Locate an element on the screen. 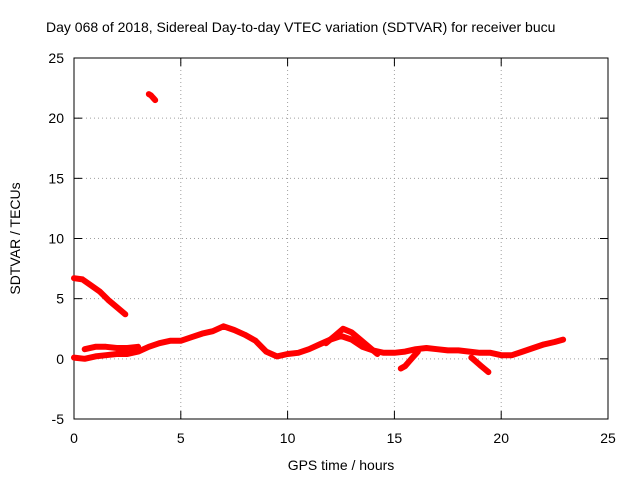 The width and height of the screenshot is (640, 480). y-tick-label: 20 is located at coordinates (56, 118).